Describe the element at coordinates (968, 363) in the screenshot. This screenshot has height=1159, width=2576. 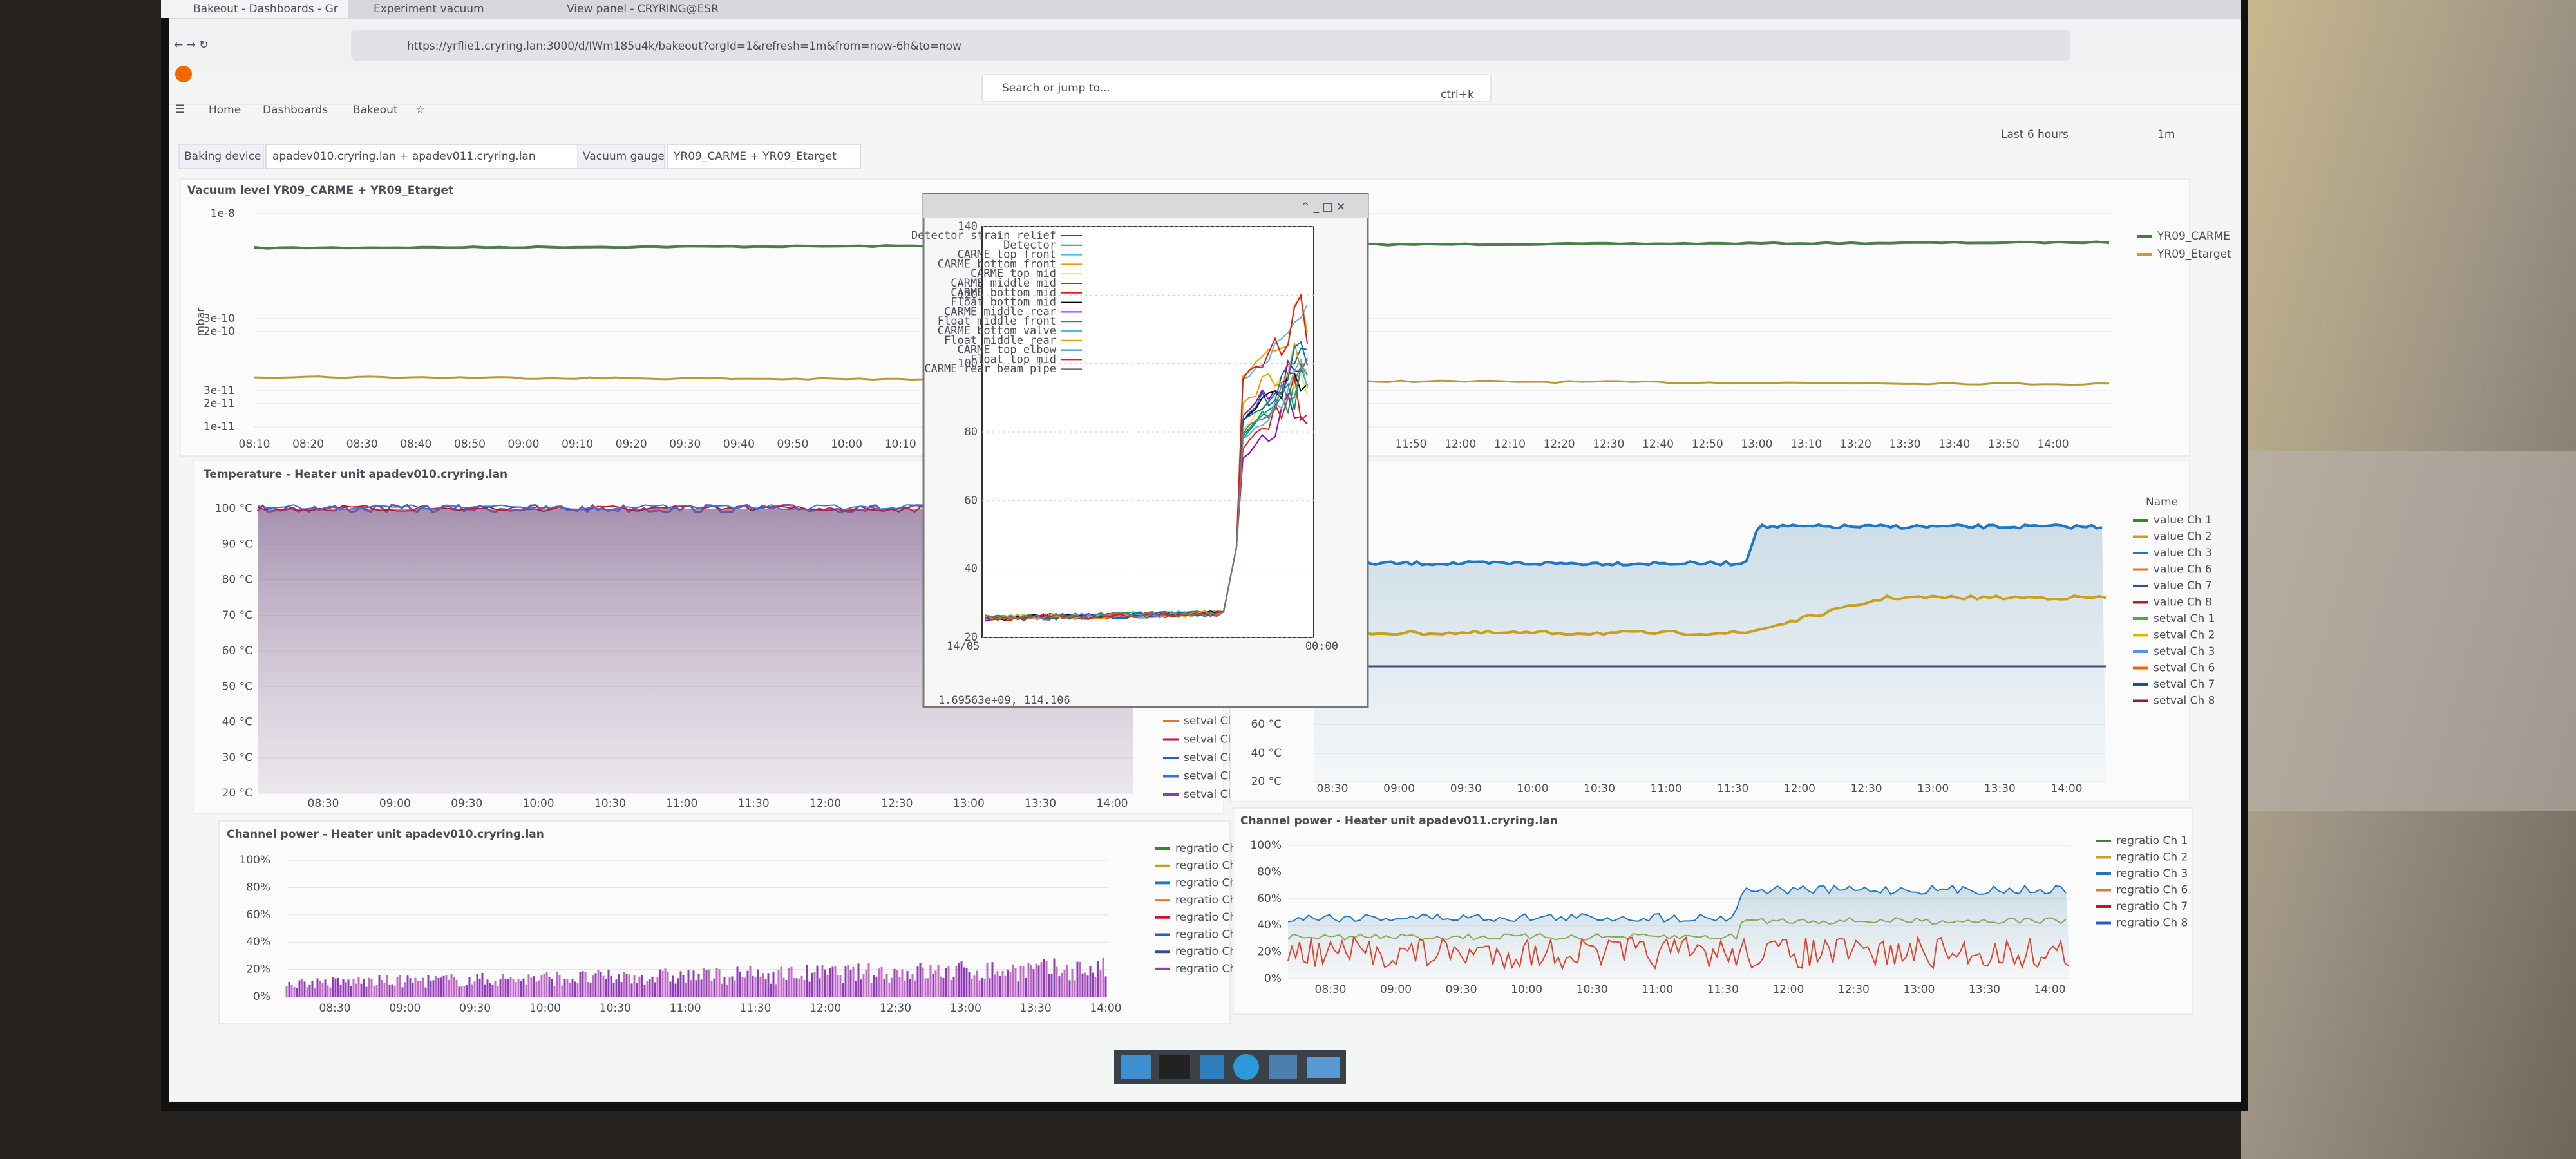
I see `y-tick-label: 100` at that location.